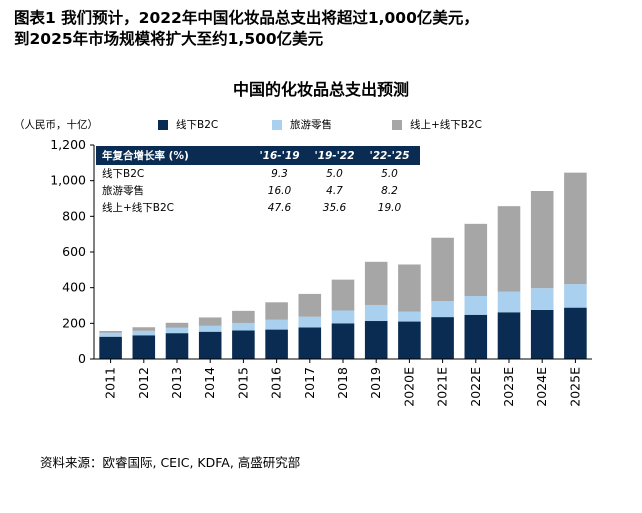 The height and width of the screenshot is (513, 642). Describe the element at coordinates (74, 287) in the screenshot. I see `y-tick-label: 400` at that location.